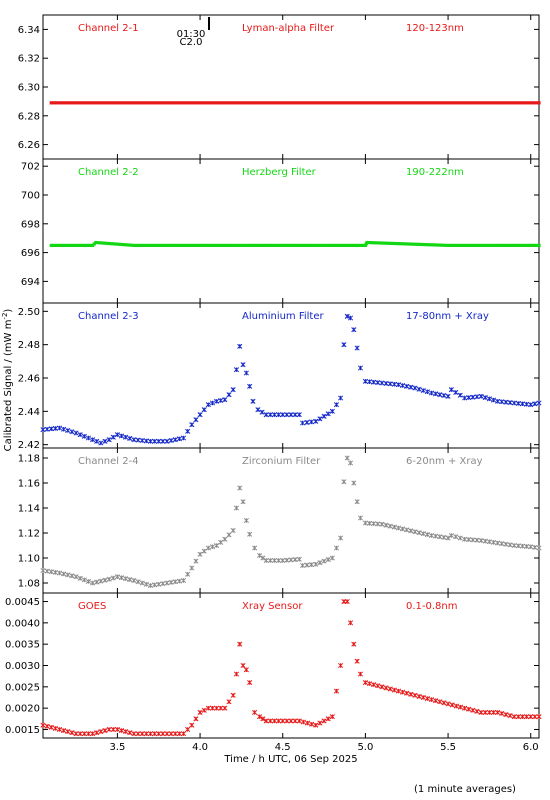 This screenshot has height=800, width=550. What do you see at coordinates (531, 747) in the screenshot?
I see `x-tick-label: 6.0` at bounding box center [531, 747].